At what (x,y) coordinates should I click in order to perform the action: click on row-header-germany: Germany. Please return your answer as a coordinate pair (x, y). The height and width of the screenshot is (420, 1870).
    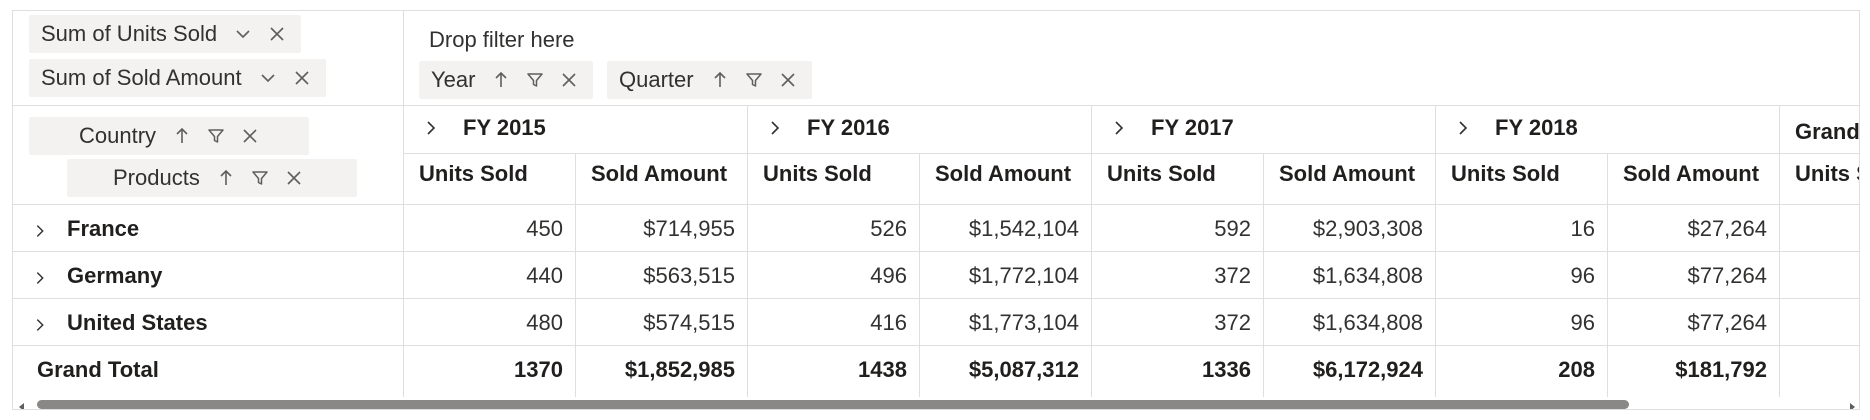
    Looking at the image, I should click on (208, 275).